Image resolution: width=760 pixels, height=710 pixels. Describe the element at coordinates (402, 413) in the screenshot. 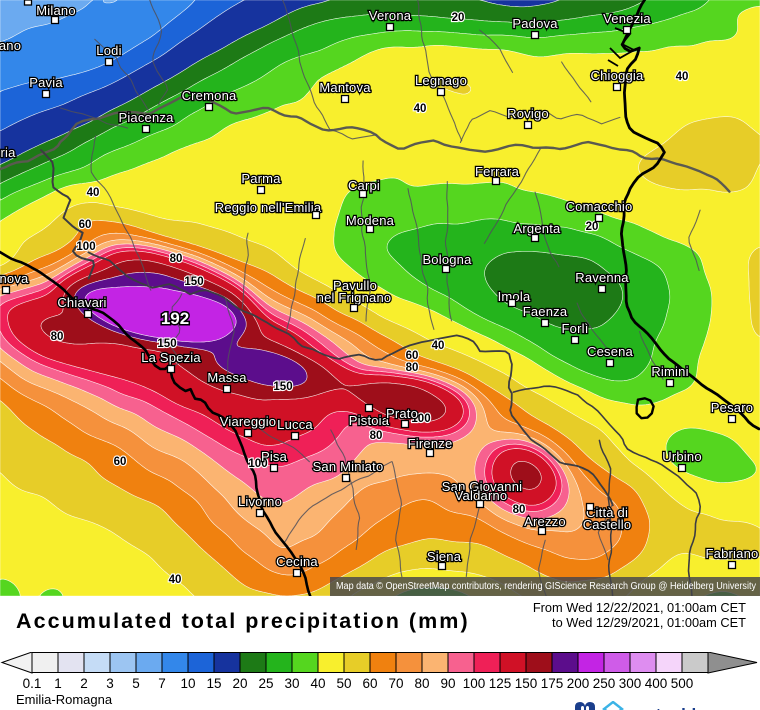

I see `svg-text: Prato` at that location.